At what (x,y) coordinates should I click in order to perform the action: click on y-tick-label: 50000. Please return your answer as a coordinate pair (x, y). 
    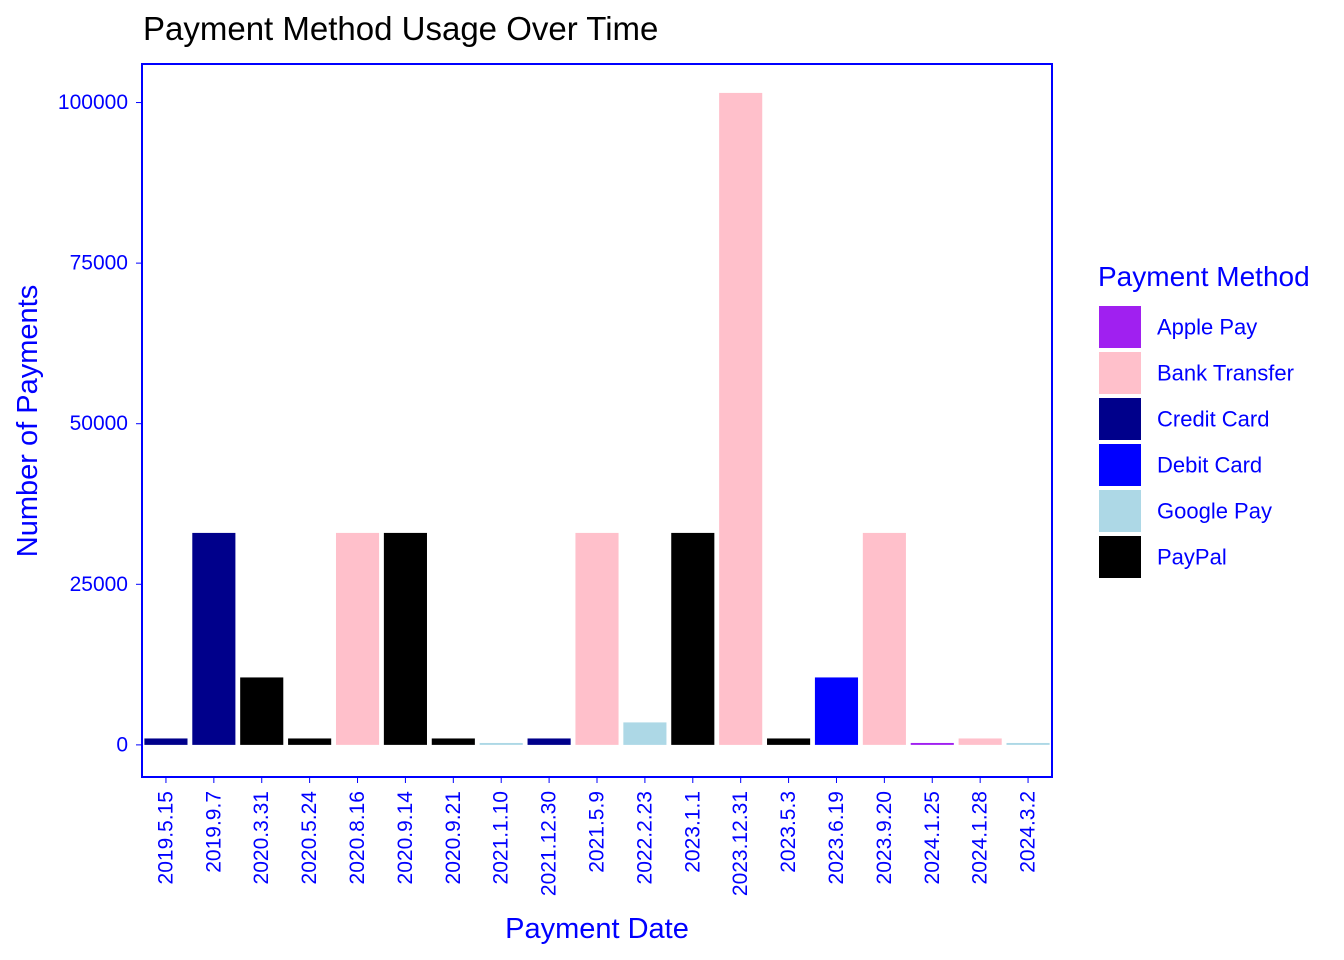
    Looking at the image, I should click on (99, 423).